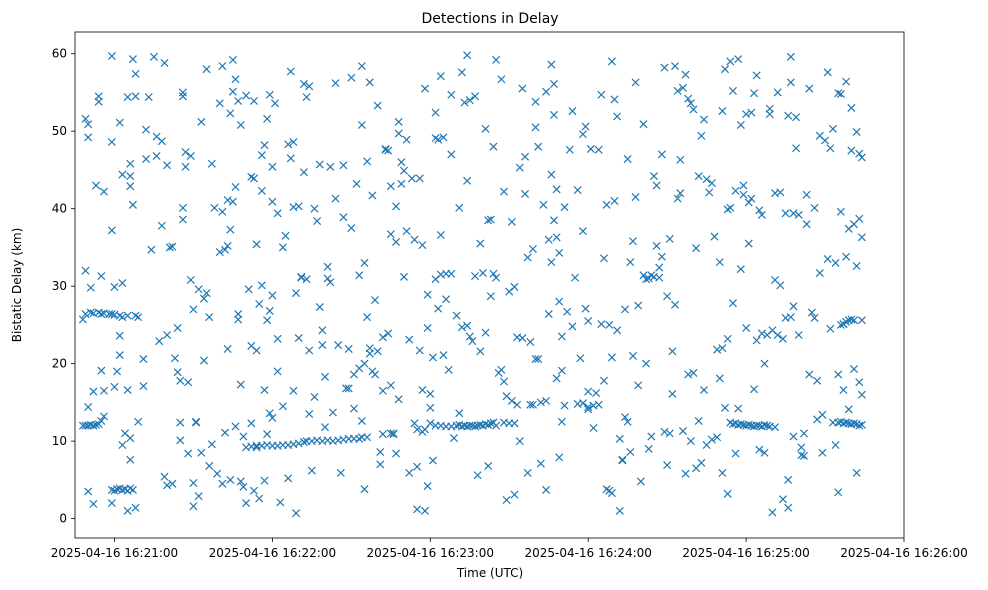 The image size is (988, 590). I want to click on x-tick-label: 2025-04-16 16:24:00, so click(587, 553).